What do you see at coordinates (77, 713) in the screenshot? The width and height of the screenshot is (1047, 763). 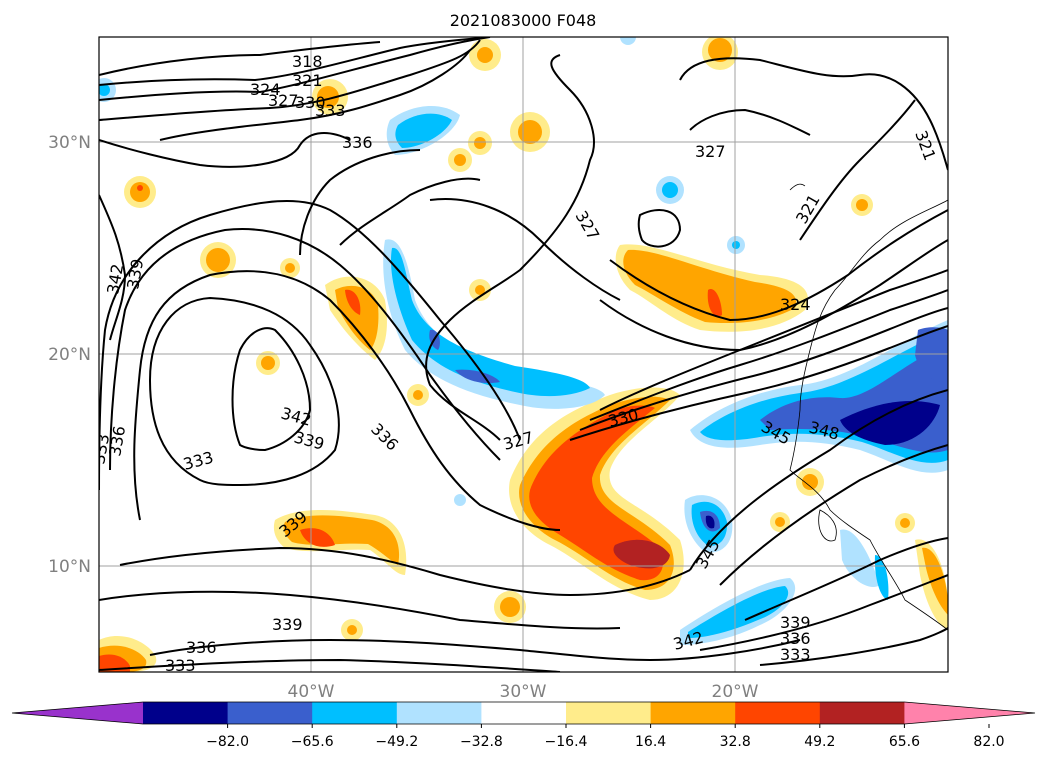 I see `colorbar-extend-low` at bounding box center [77, 713].